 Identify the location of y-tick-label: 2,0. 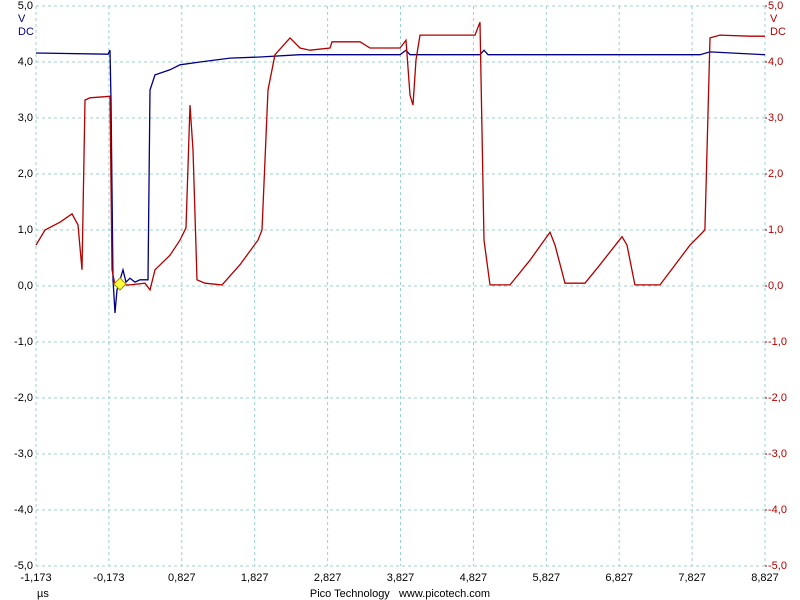
(25, 174).